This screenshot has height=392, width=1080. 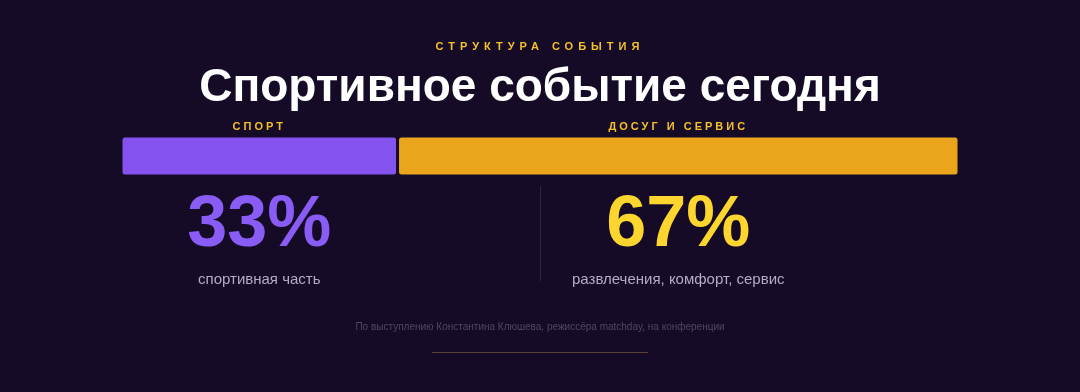 I want to click on series-label: СПОРТ, so click(x=259, y=126).